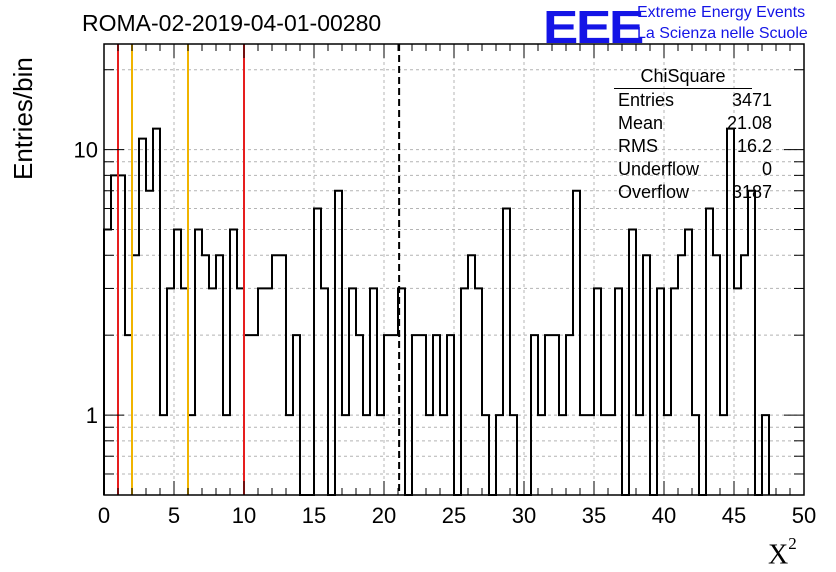 Image resolution: width=836 pixels, height=572 pixels. Describe the element at coordinates (804, 515) in the screenshot. I see `x-tick-label: 50` at that location.